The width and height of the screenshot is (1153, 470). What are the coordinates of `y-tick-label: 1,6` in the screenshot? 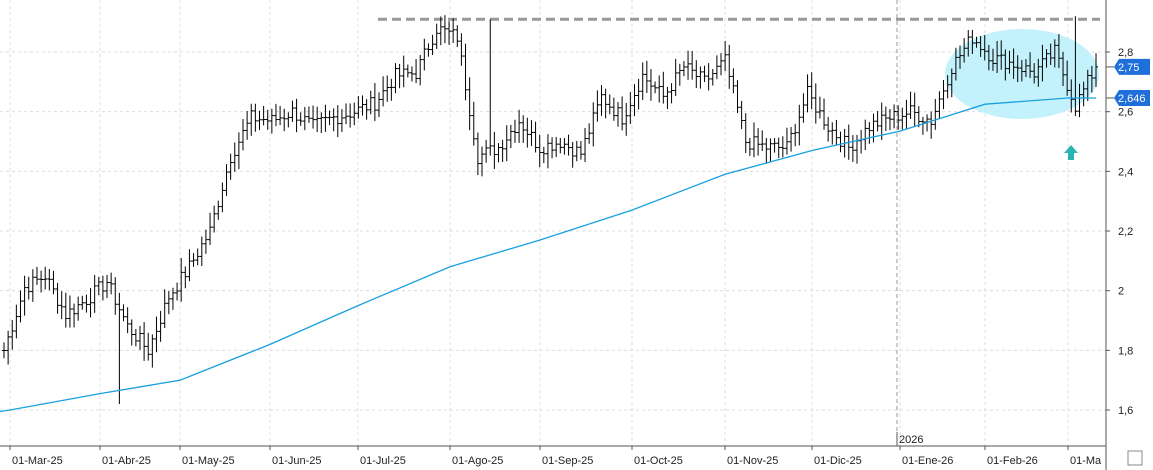 It's located at (1125, 411).